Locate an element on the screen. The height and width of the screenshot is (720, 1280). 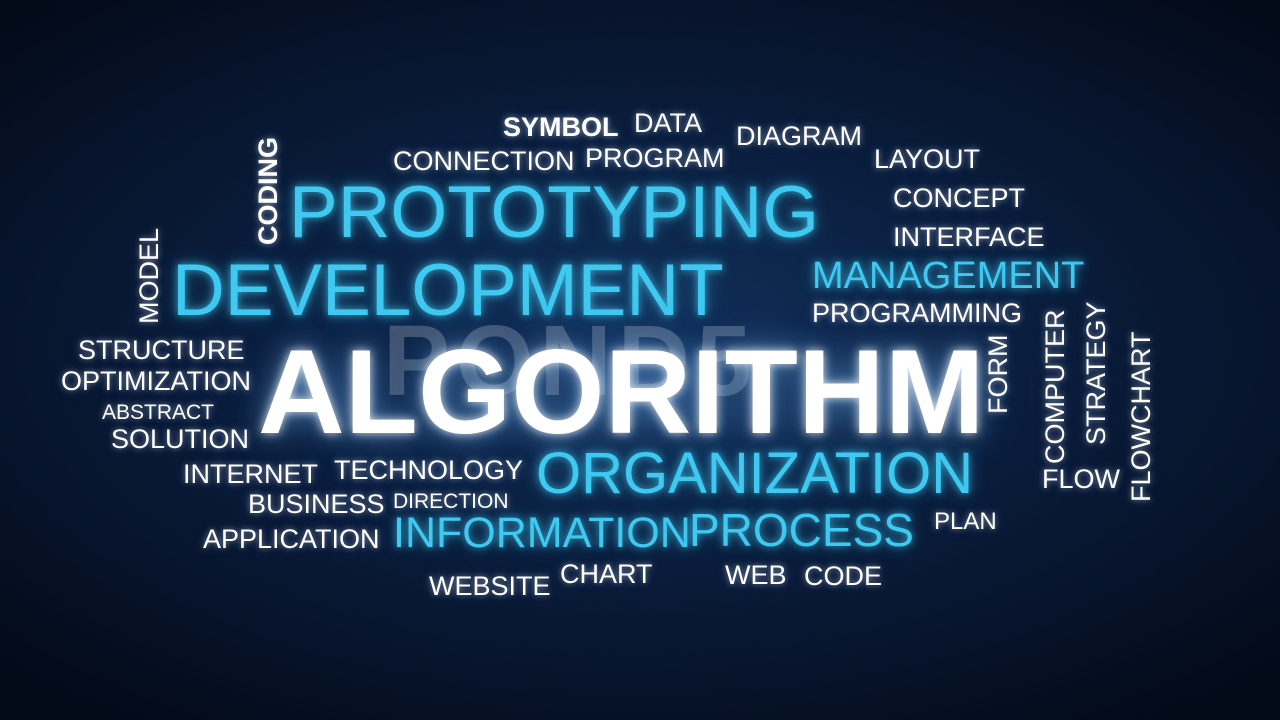
word-symbol: SYMBOL is located at coordinates (561, 127).